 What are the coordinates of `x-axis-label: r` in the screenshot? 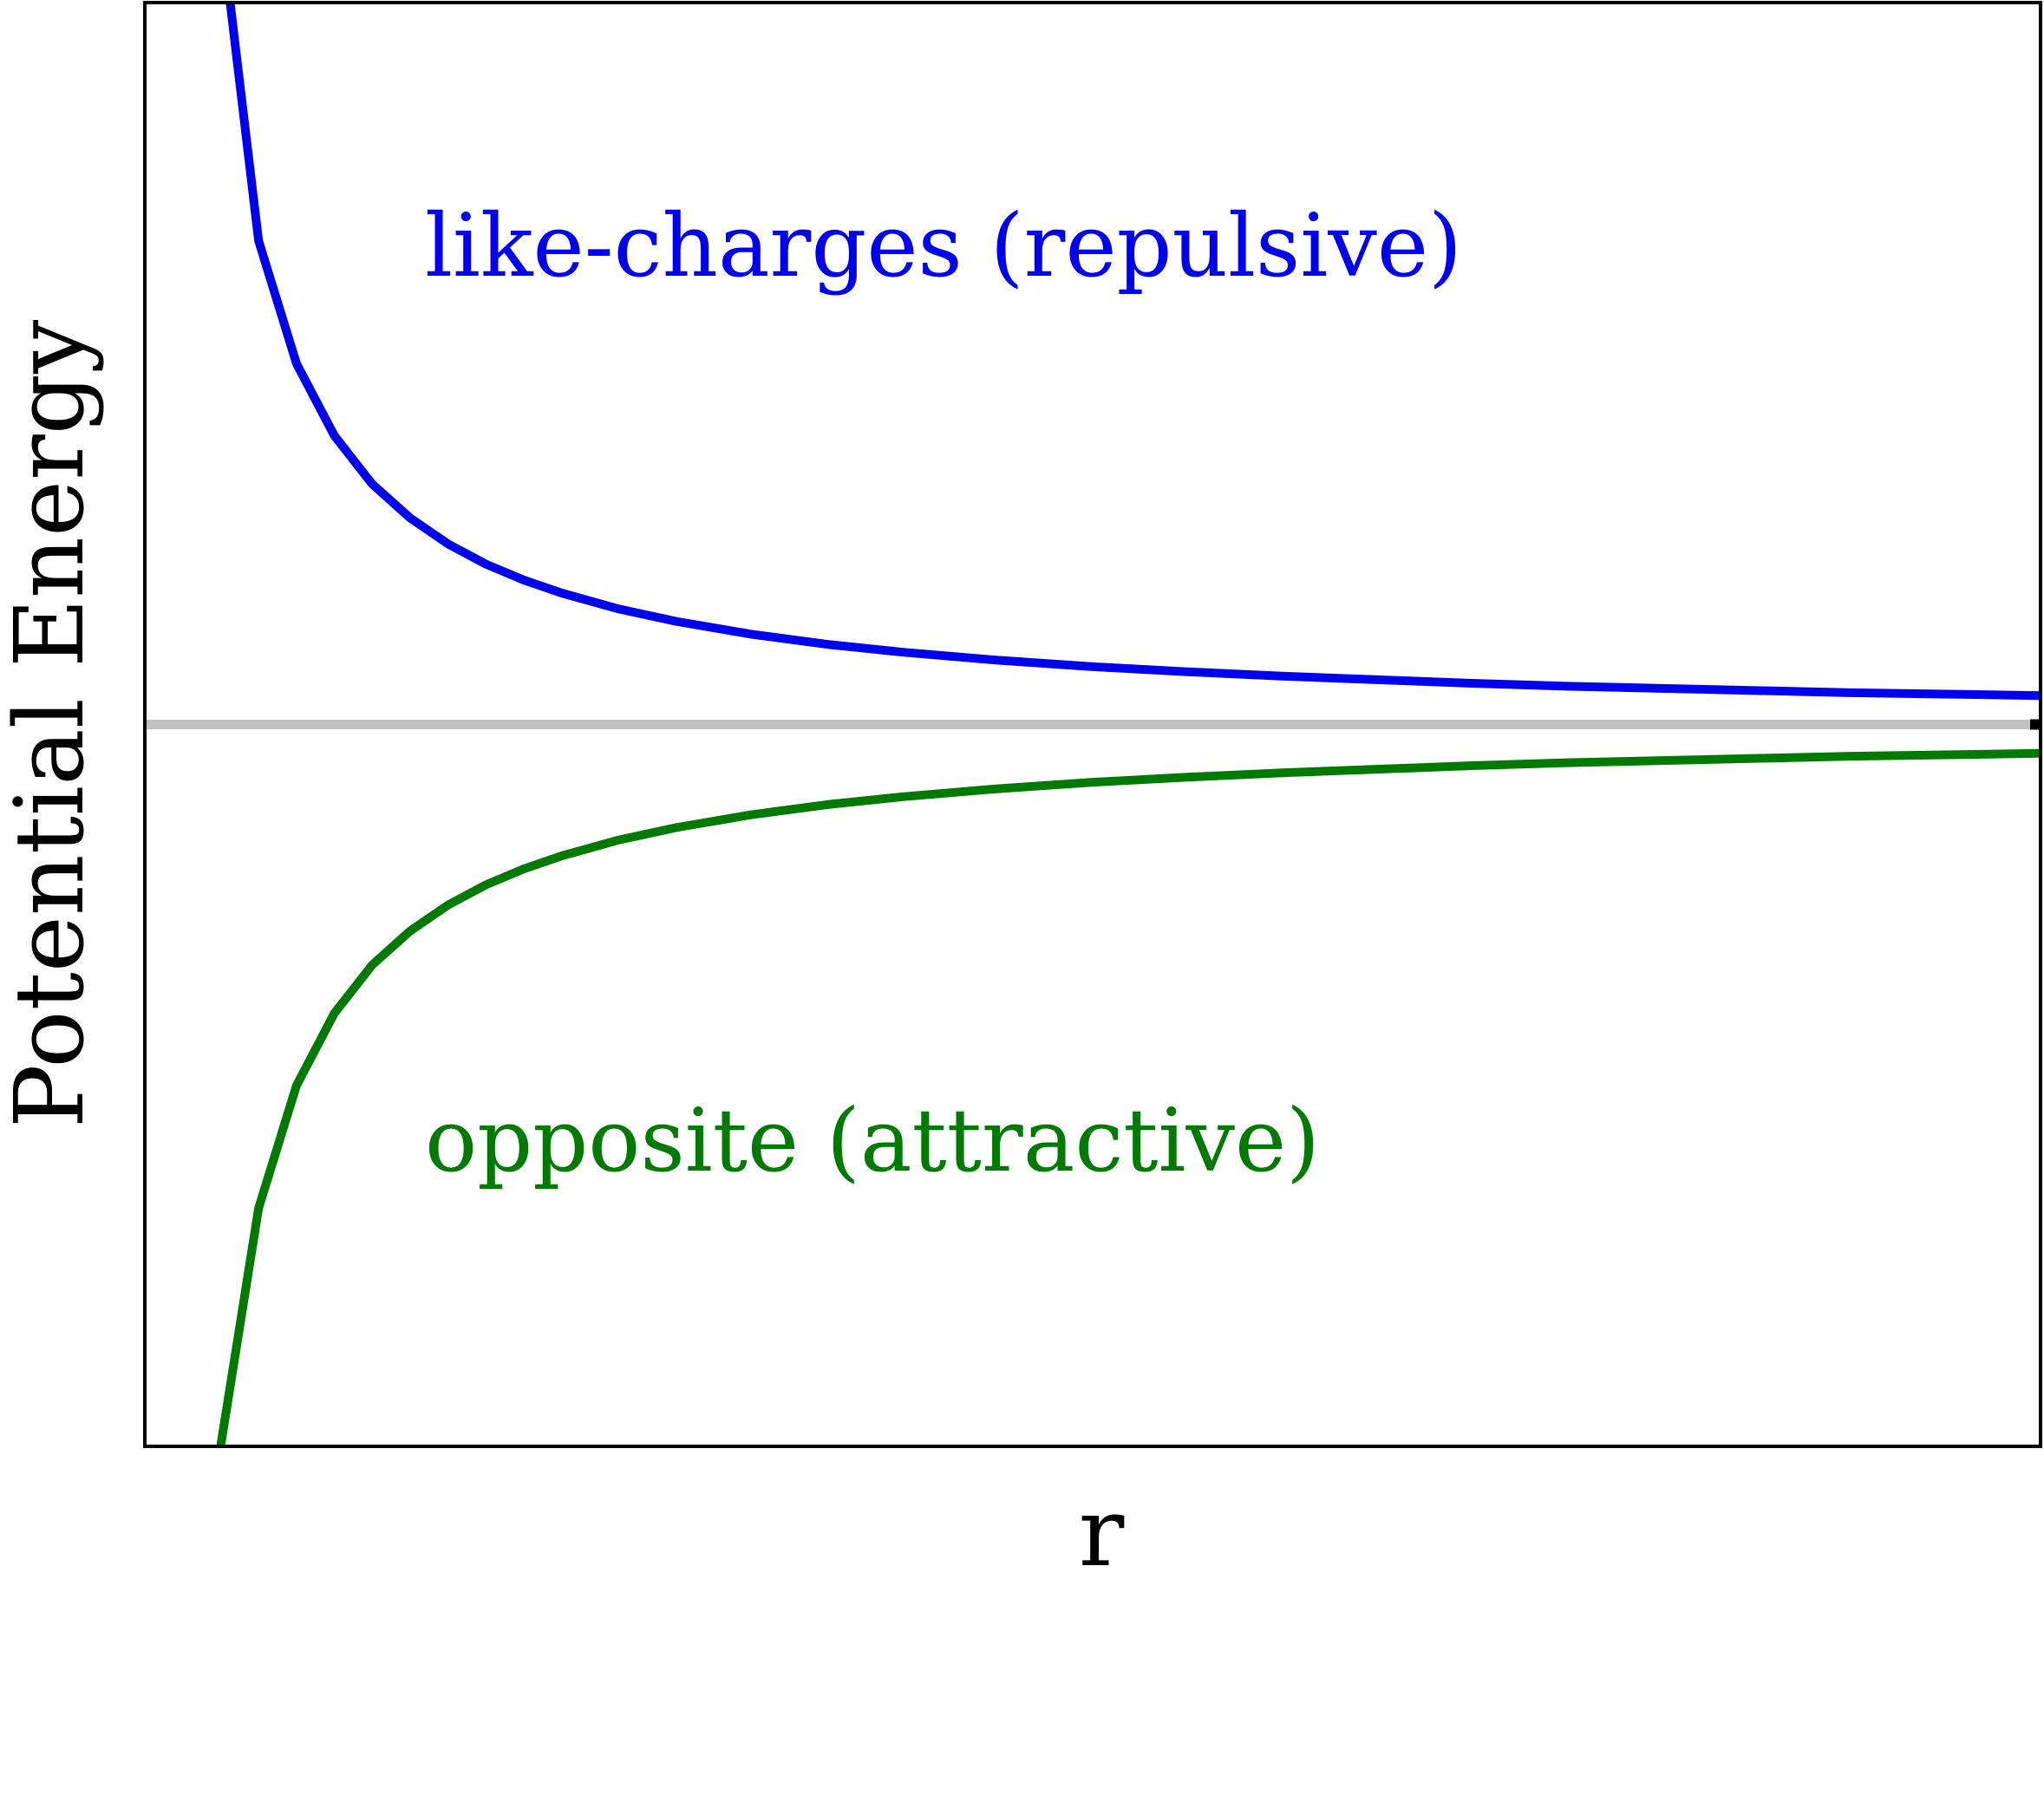 It's located at (1102, 1533).